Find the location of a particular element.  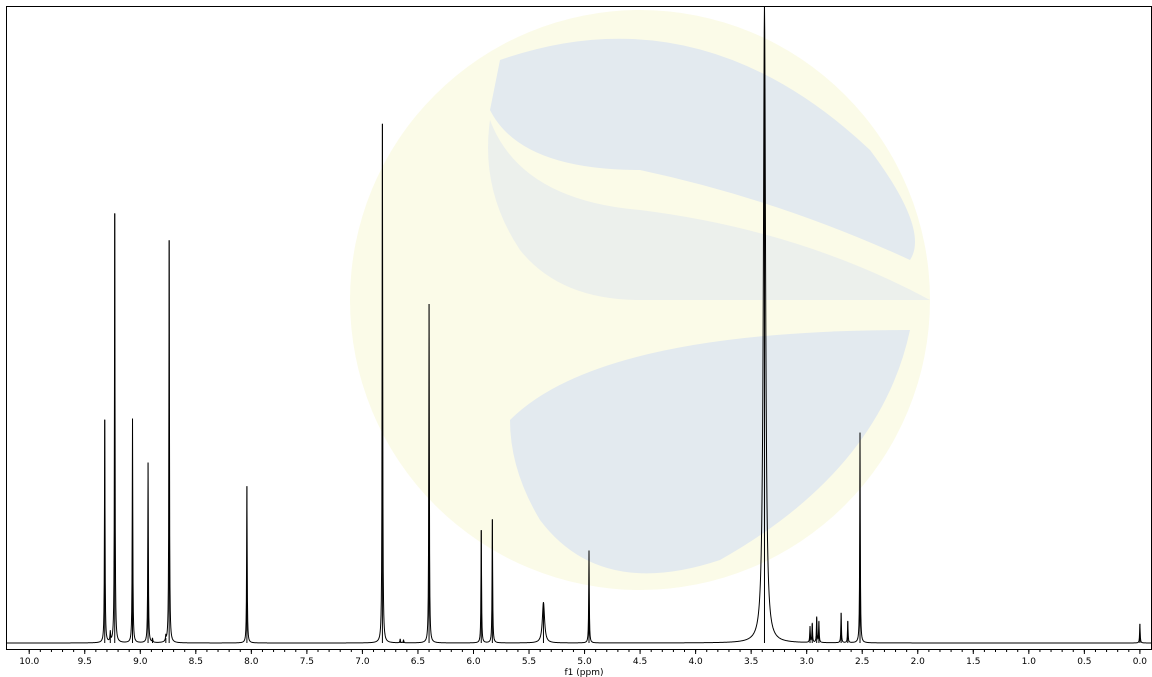

x-tick-label: 2.5 is located at coordinates (862, 662).